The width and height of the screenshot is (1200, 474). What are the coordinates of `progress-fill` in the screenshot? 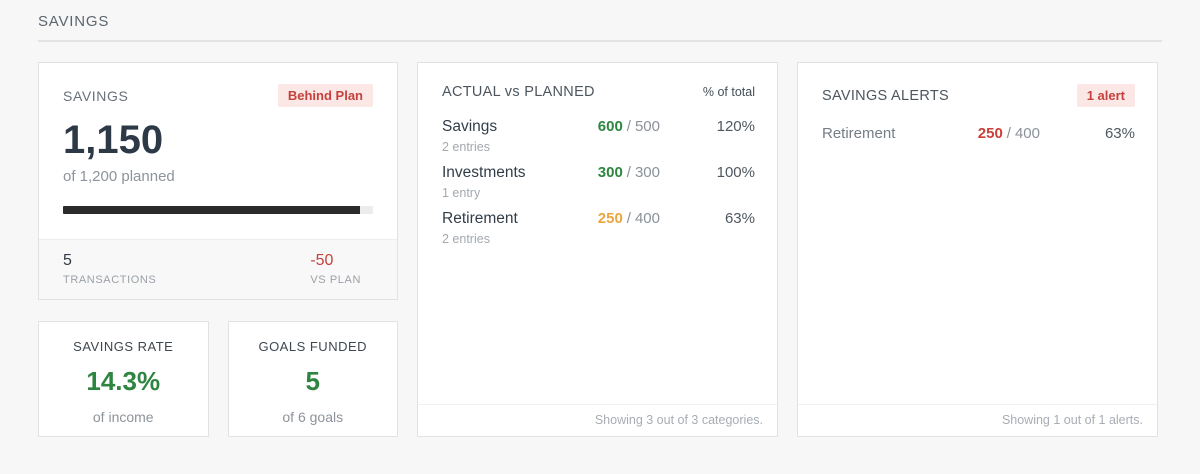 It's located at (211, 210).